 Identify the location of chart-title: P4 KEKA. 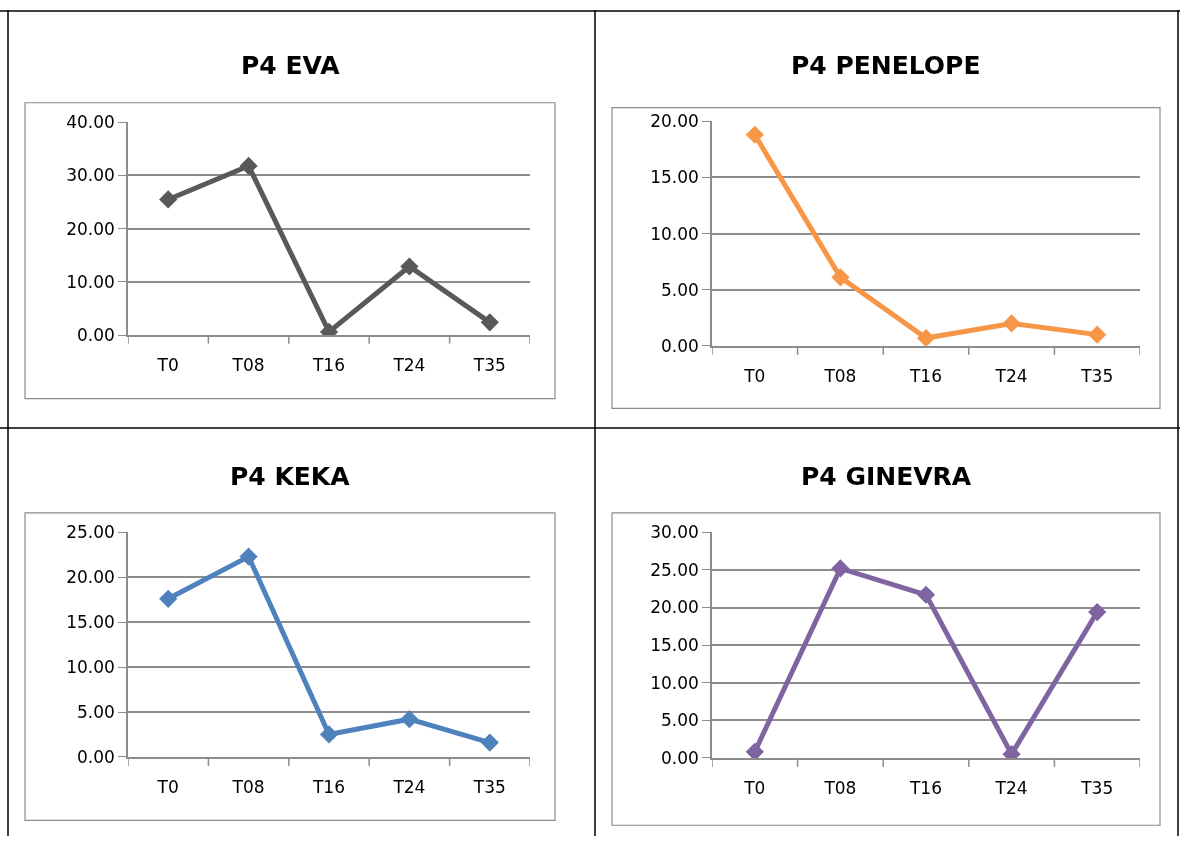
(290, 476).